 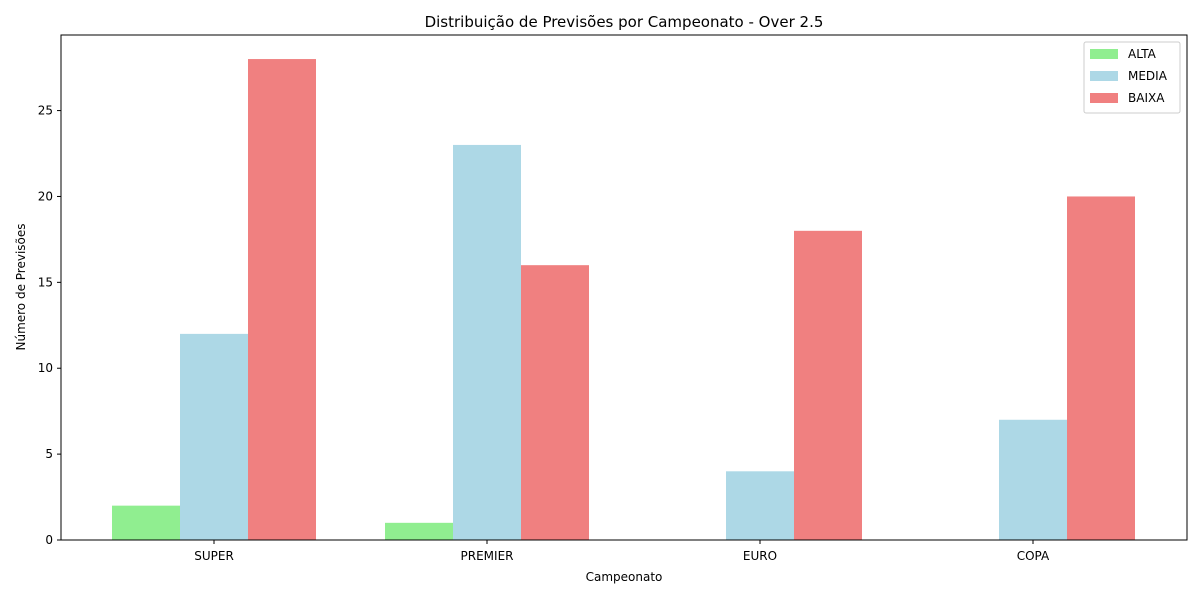 What do you see at coordinates (1033, 556) in the screenshot?
I see `x-tick-label: COPA` at bounding box center [1033, 556].